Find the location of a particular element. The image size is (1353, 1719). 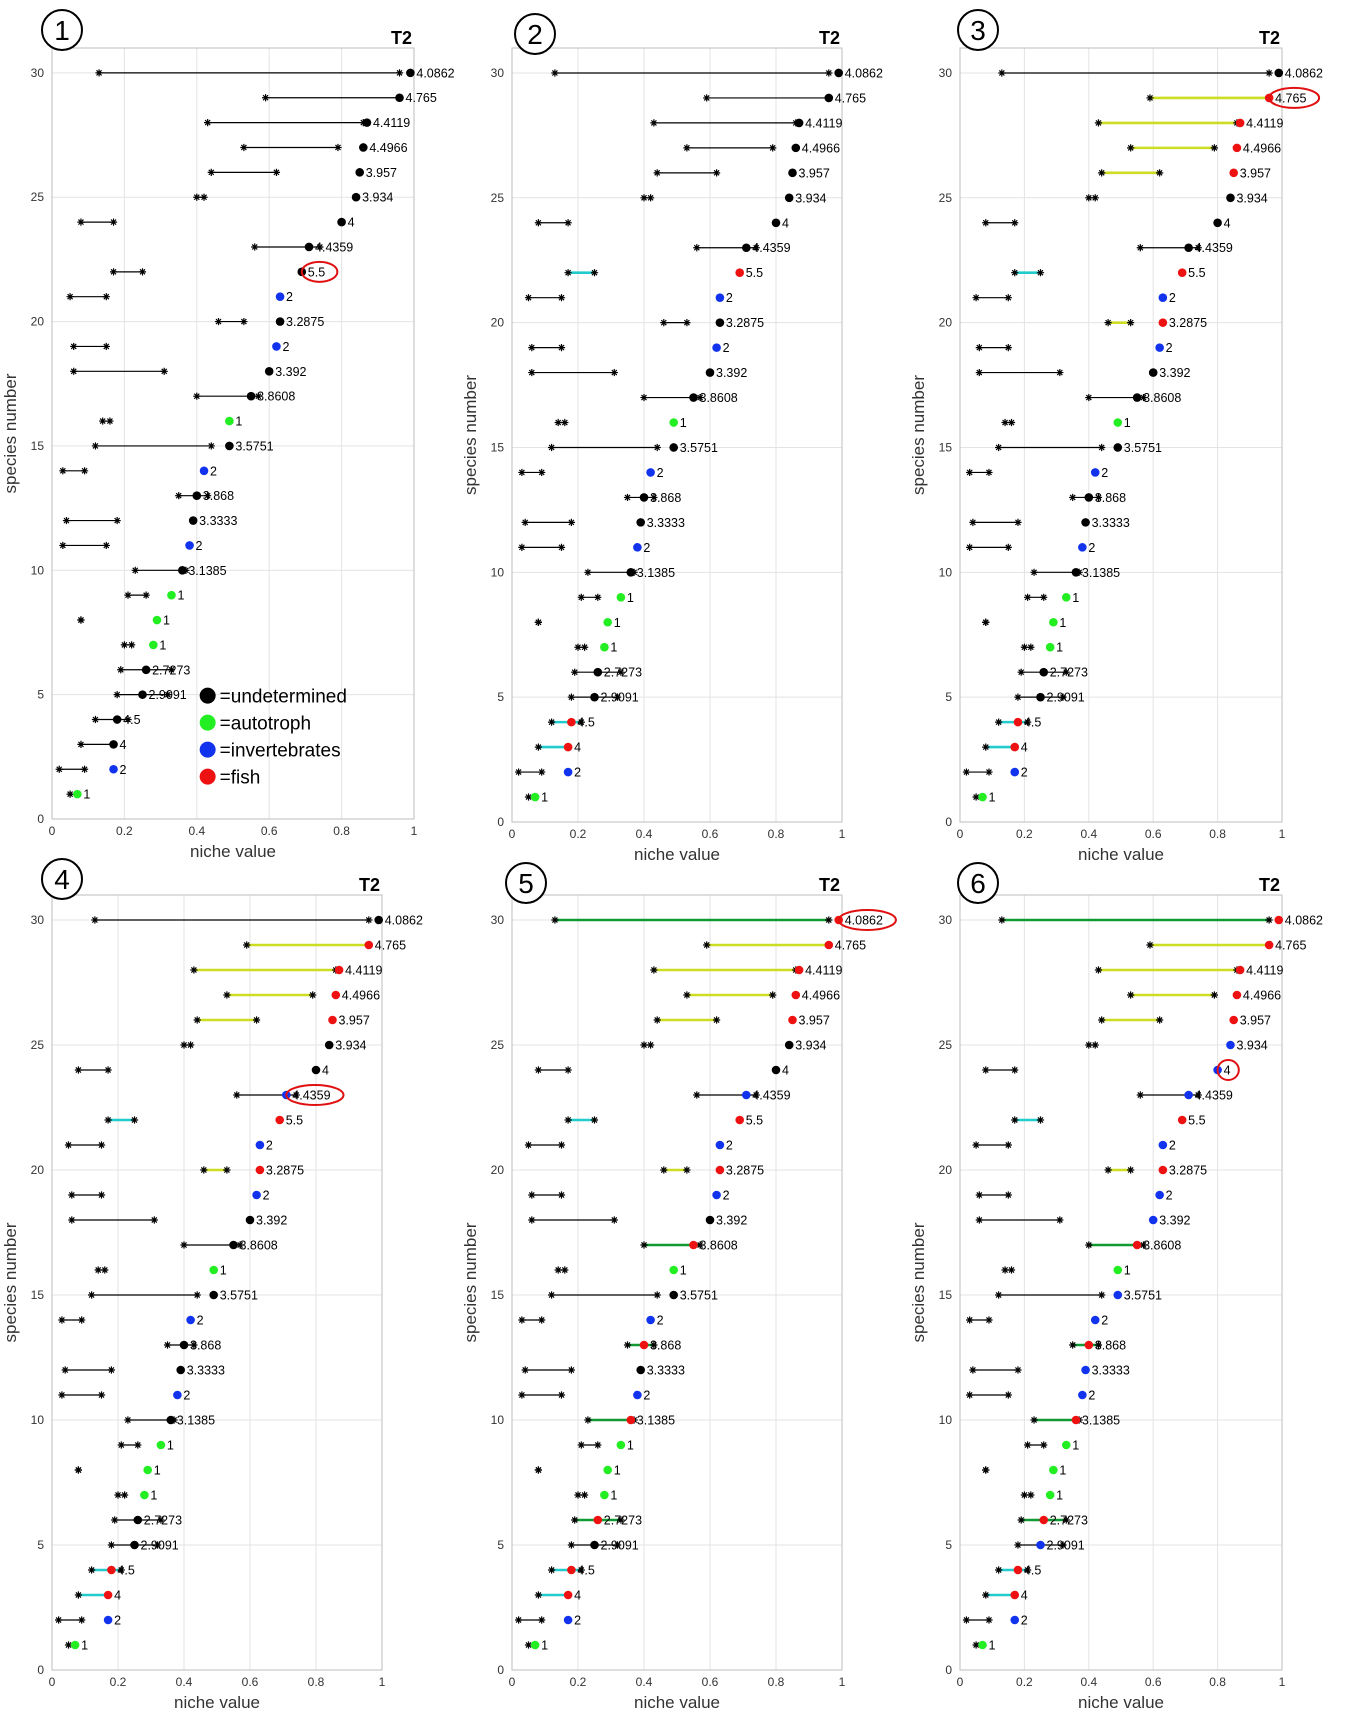

y-tick-label: 15 is located at coordinates (38, 1295).